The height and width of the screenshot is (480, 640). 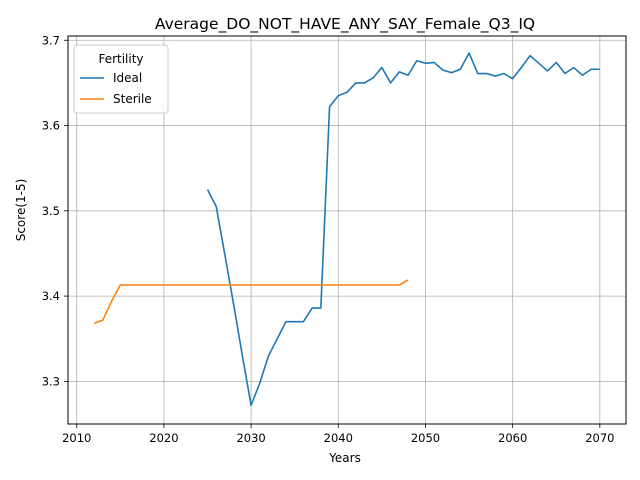 I want to click on legend-box, so click(x=121, y=79).